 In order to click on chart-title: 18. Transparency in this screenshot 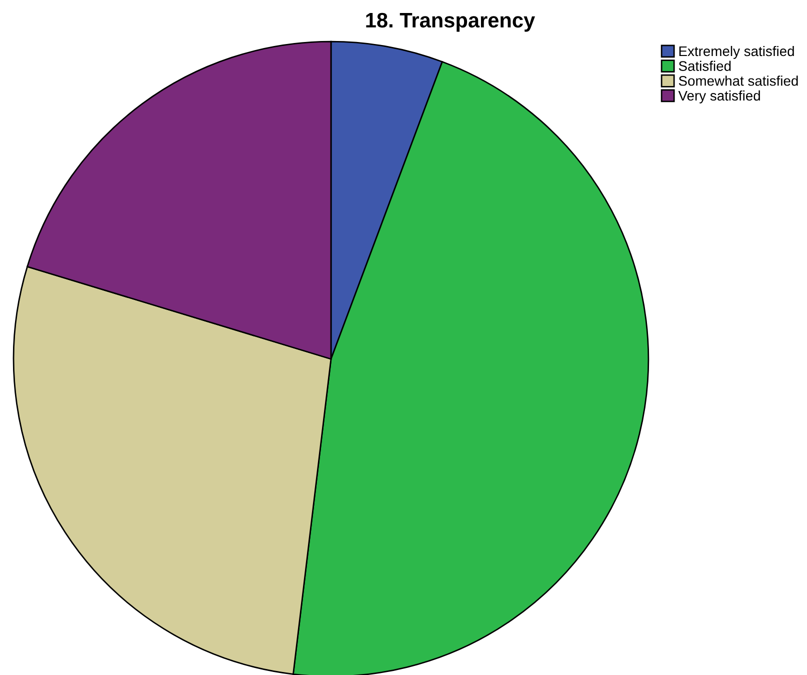, I will do `click(451, 22)`.